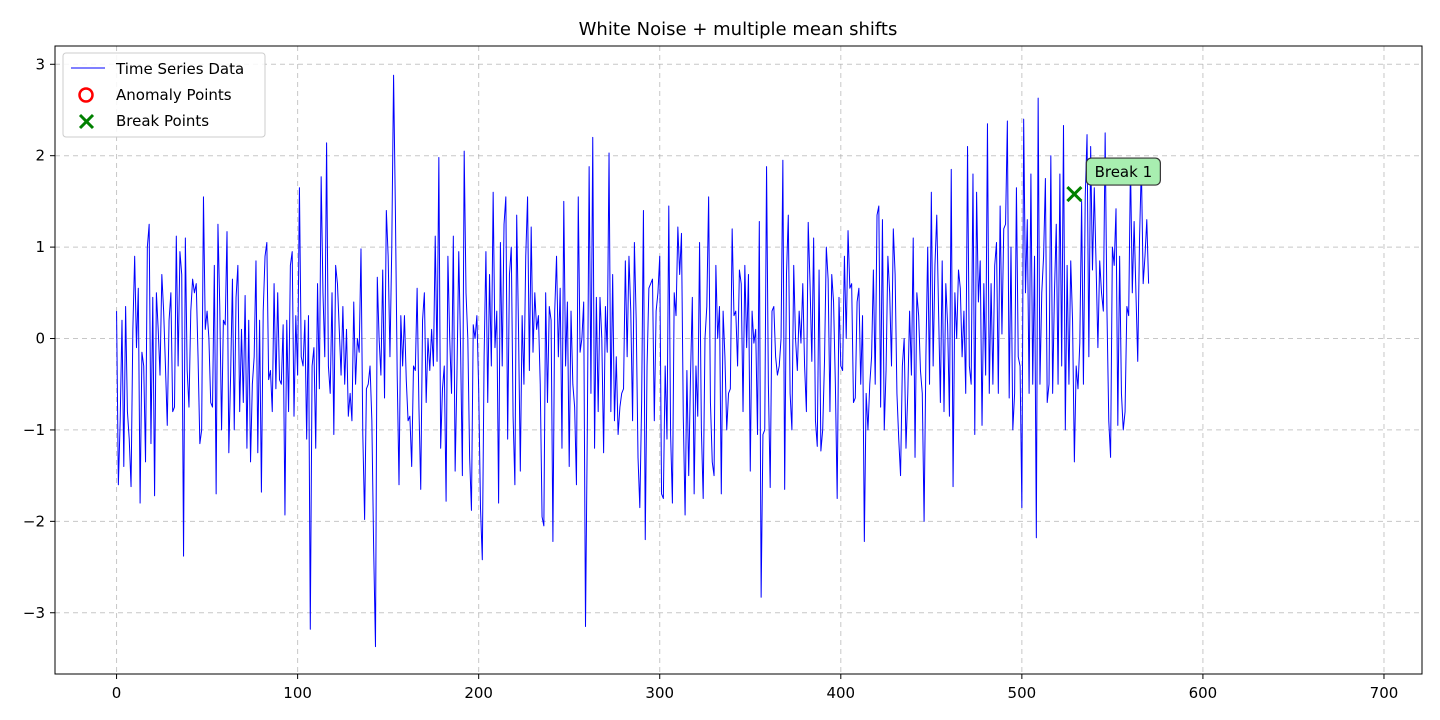 The width and height of the screenshot is (1440, 720). I want to click on x-tick-label: 300, so click(659, 693).